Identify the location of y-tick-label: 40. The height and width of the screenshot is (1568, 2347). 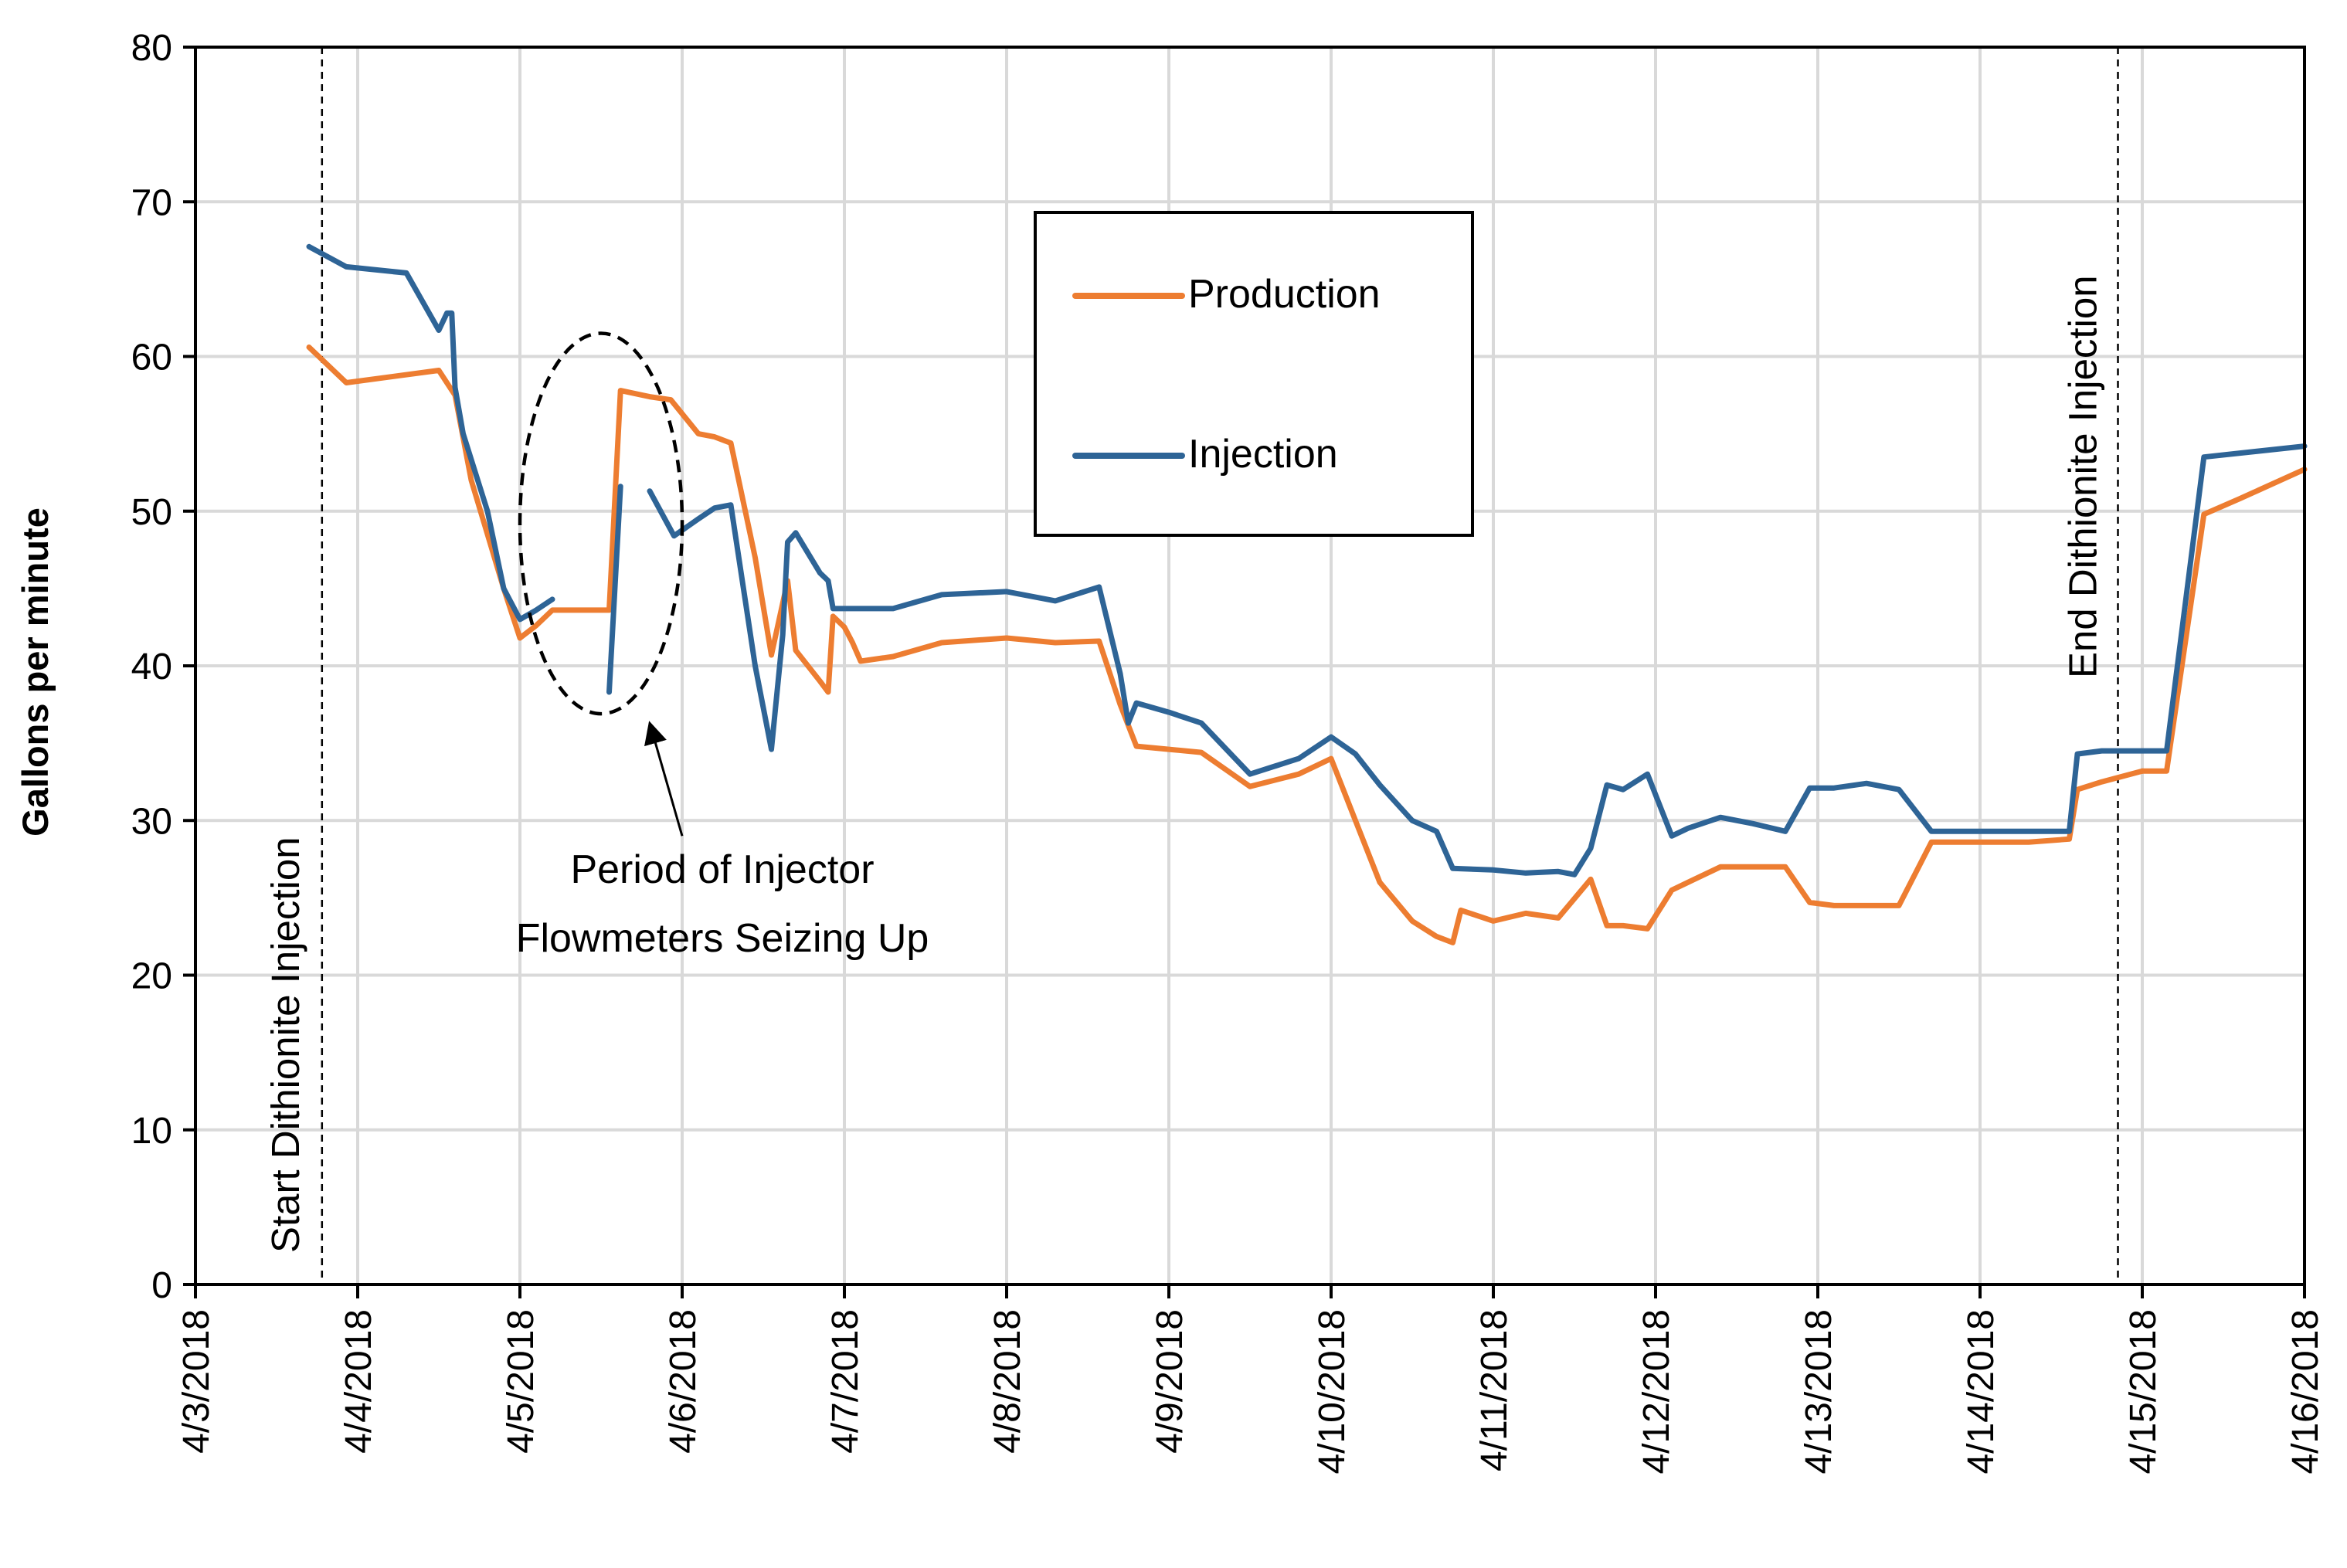
(151, 667).